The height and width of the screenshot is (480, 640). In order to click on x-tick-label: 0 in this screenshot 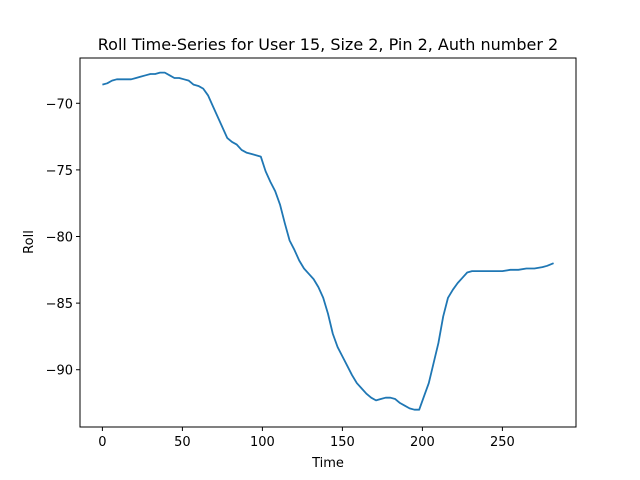, I will do `click(102, 442)`.